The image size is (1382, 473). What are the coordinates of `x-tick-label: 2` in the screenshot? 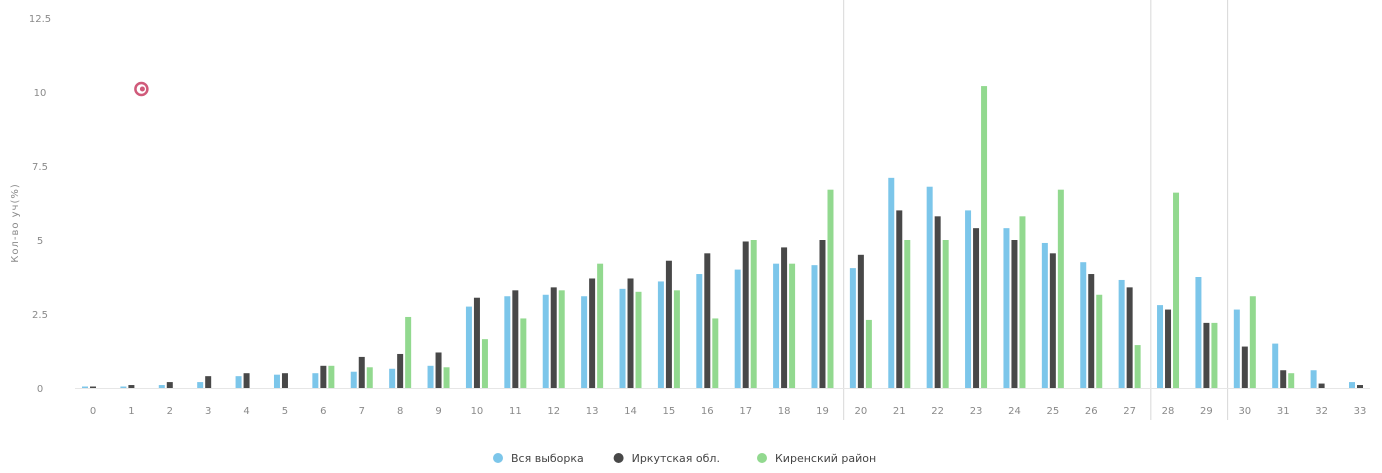 It's located at (170, 411).